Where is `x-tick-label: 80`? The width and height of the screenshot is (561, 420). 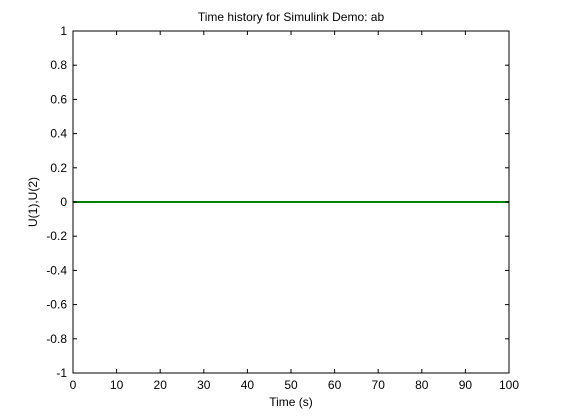 x-tick-label: 80 is located at coordinates (422, 385).